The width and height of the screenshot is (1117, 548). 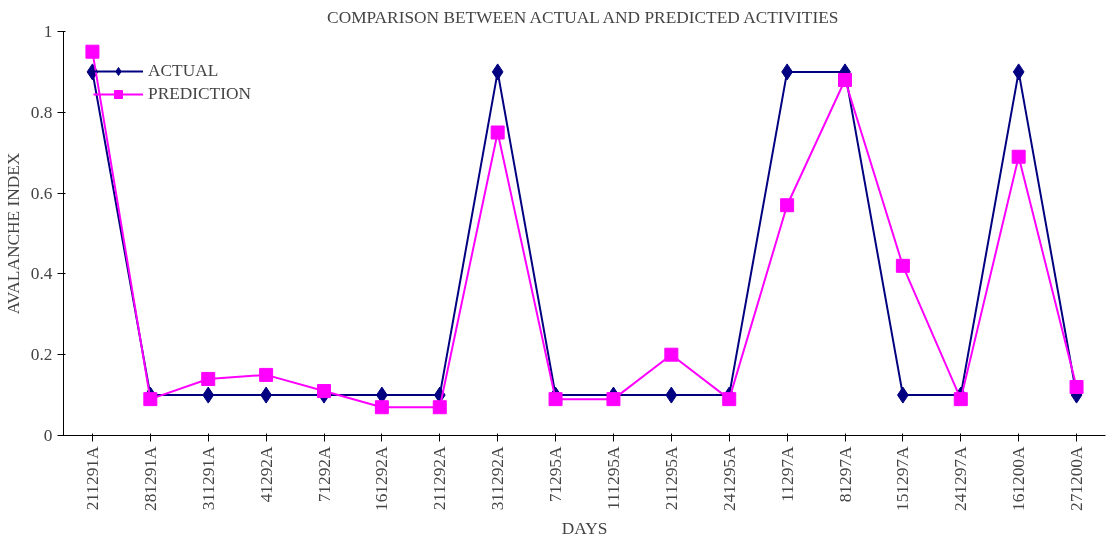 I want to click on y-tick-label: 0.4, so click(x=41, y=274).